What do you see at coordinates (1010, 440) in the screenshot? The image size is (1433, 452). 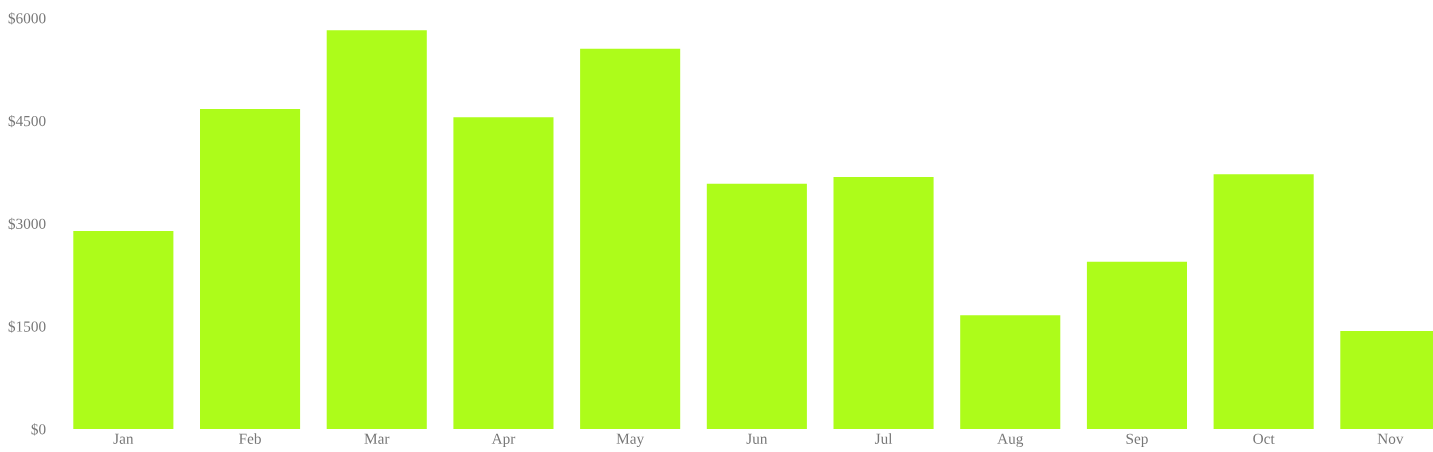 I see `x-tick-label: Aug` at bounding box center [1010, 440].